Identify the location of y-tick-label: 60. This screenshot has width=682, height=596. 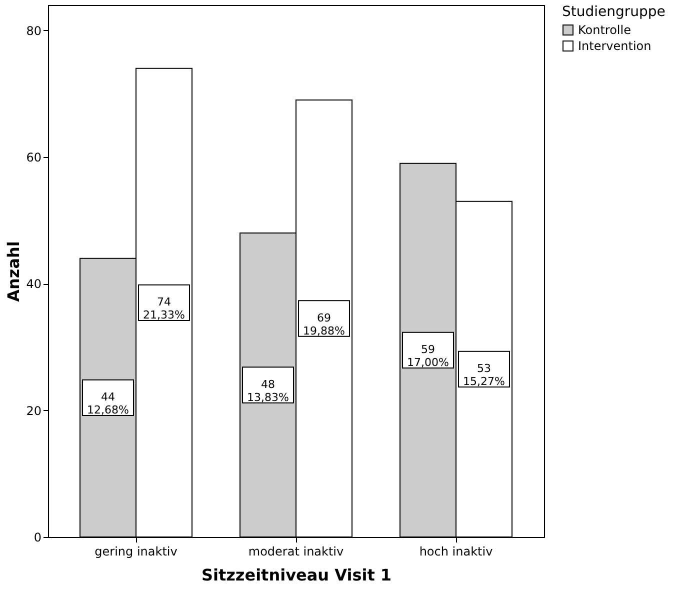
(34, 157).